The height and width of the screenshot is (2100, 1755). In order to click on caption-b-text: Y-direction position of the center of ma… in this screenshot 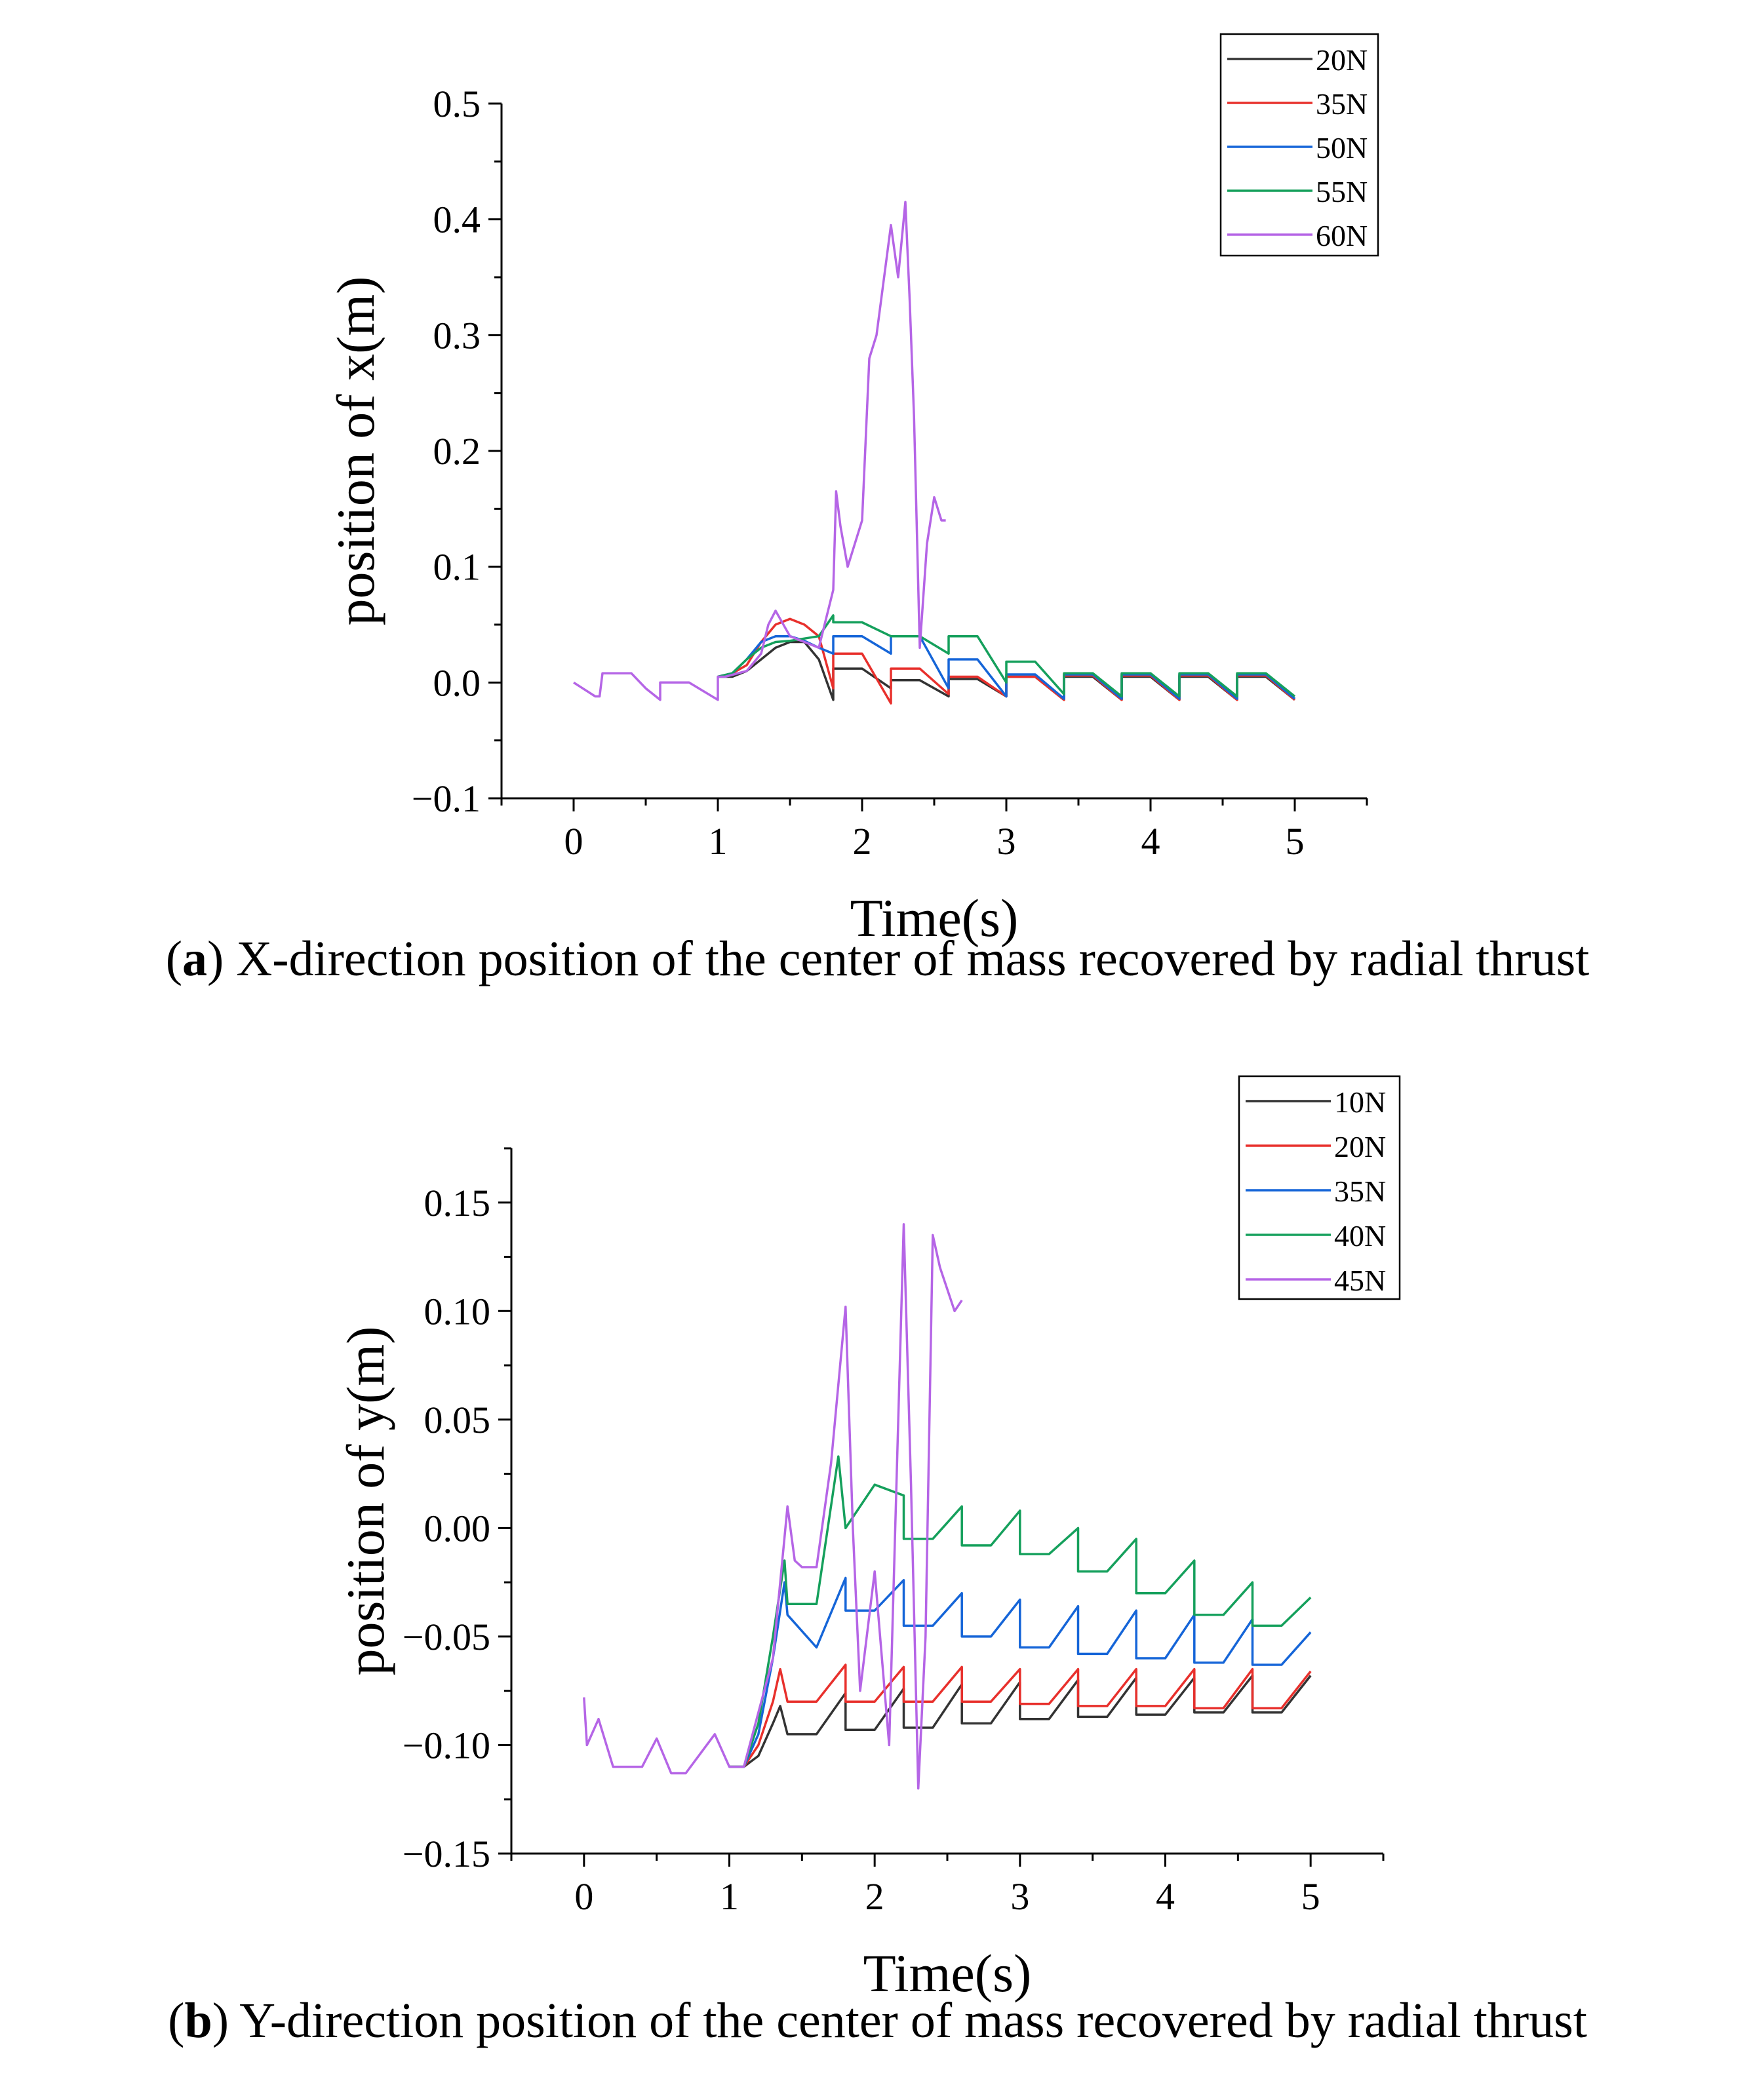, I will do `click(913, 2021)`.